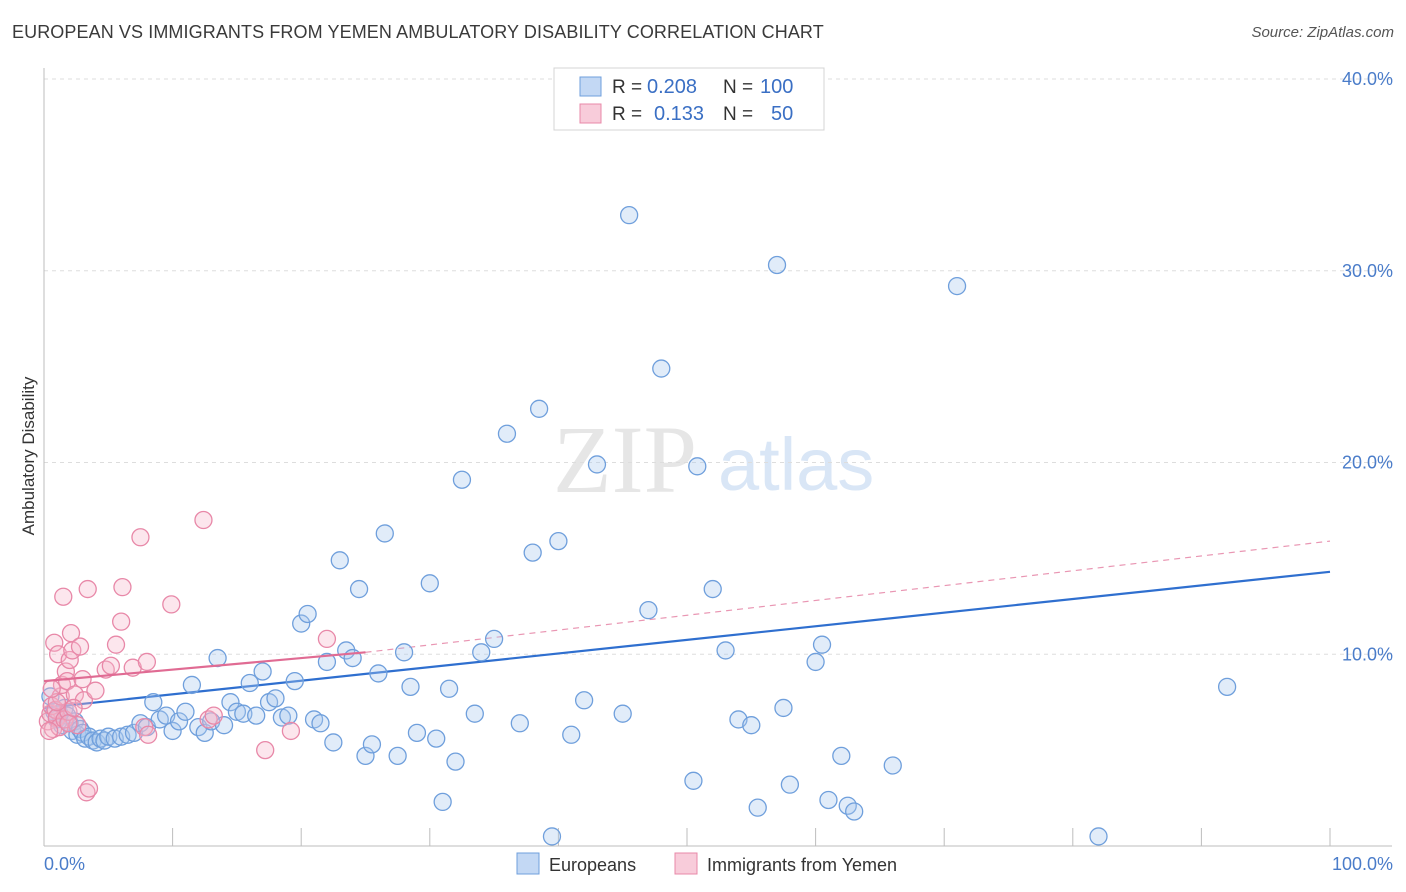 The width and height of the screenshot is (1406, 892). I want to click on source-label: Source: ZipAtlas.com, so click(1322, 32).